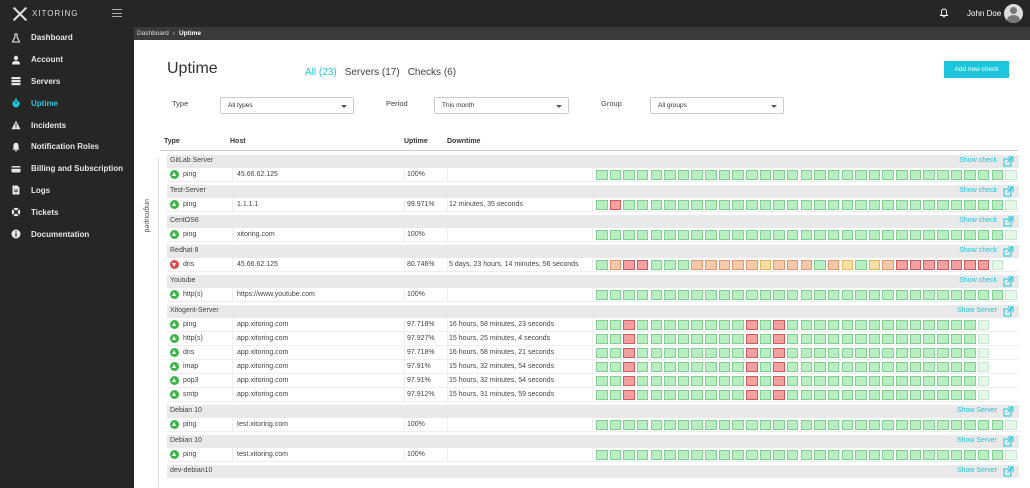 The image size is (1030, 488). Describe the element at coordinates (67, 103) in the screenshot. I see `sidebar-item-uptime: Uptime` at that location.